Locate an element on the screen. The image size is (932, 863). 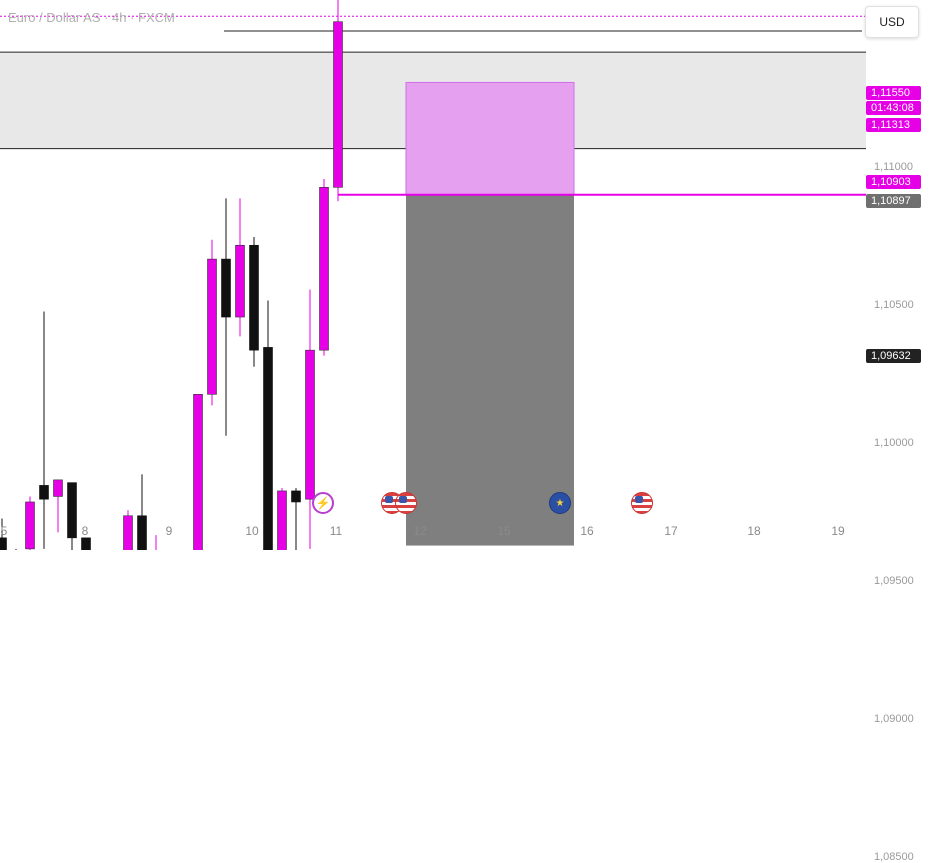
x-tick-label: 17 is located at coordinates (671, 531).